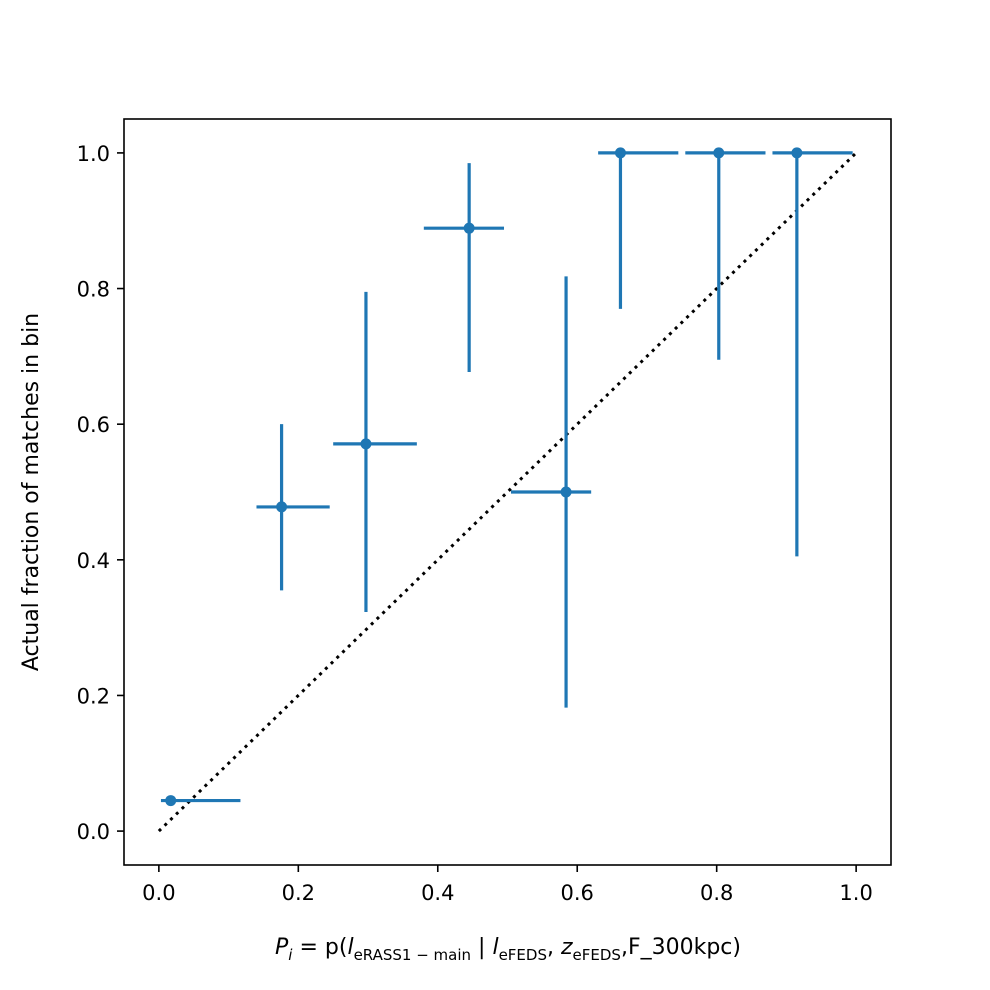 The width and height of the screenshot is (990, 990). What do you see at coordinates (437, 893) in the screenshot?
I see `x-tick-label: 0.4` at bounding box center [437, 893].